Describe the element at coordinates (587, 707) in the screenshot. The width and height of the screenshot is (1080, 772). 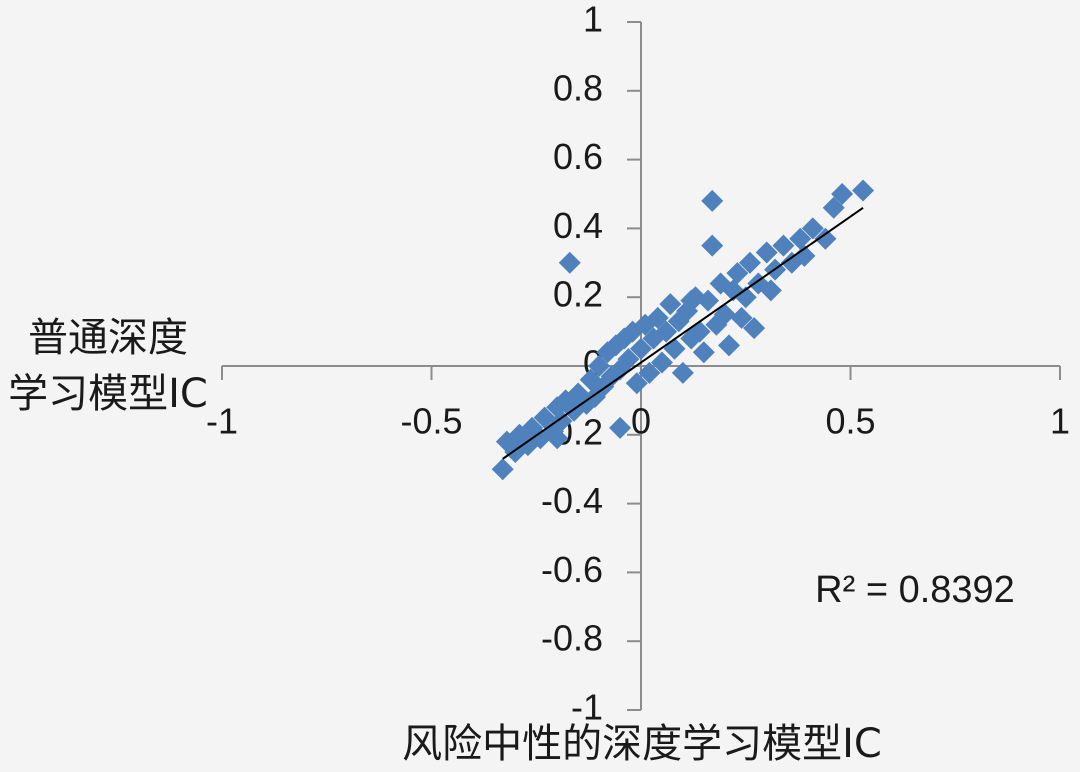
I see `y-tick-label: -1` at that location.